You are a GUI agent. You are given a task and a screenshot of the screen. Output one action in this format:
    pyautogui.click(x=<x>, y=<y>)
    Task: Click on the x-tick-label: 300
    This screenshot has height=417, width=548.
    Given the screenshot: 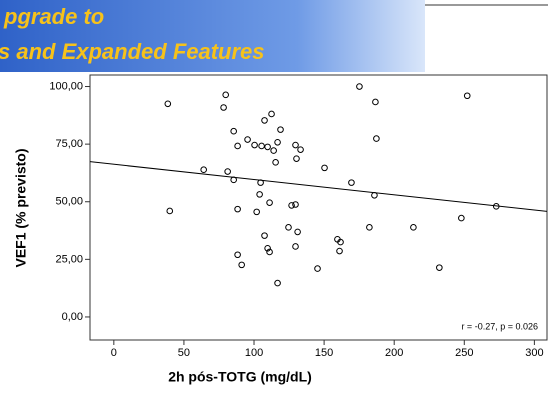 What is the action you would take?
    pyautogui.click(x=534, y=353)
    